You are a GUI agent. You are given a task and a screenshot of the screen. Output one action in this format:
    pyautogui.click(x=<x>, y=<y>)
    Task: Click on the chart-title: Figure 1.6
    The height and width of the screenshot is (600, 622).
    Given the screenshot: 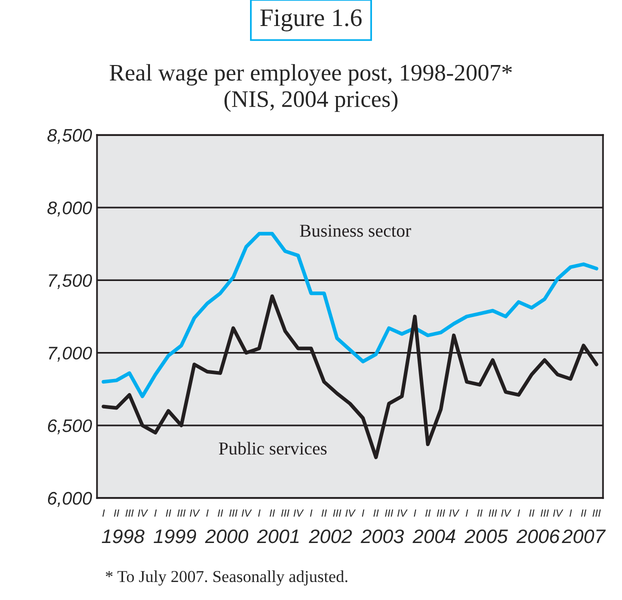 What is the action you would take?
    pyautogui.click(x=311, y=20)
    